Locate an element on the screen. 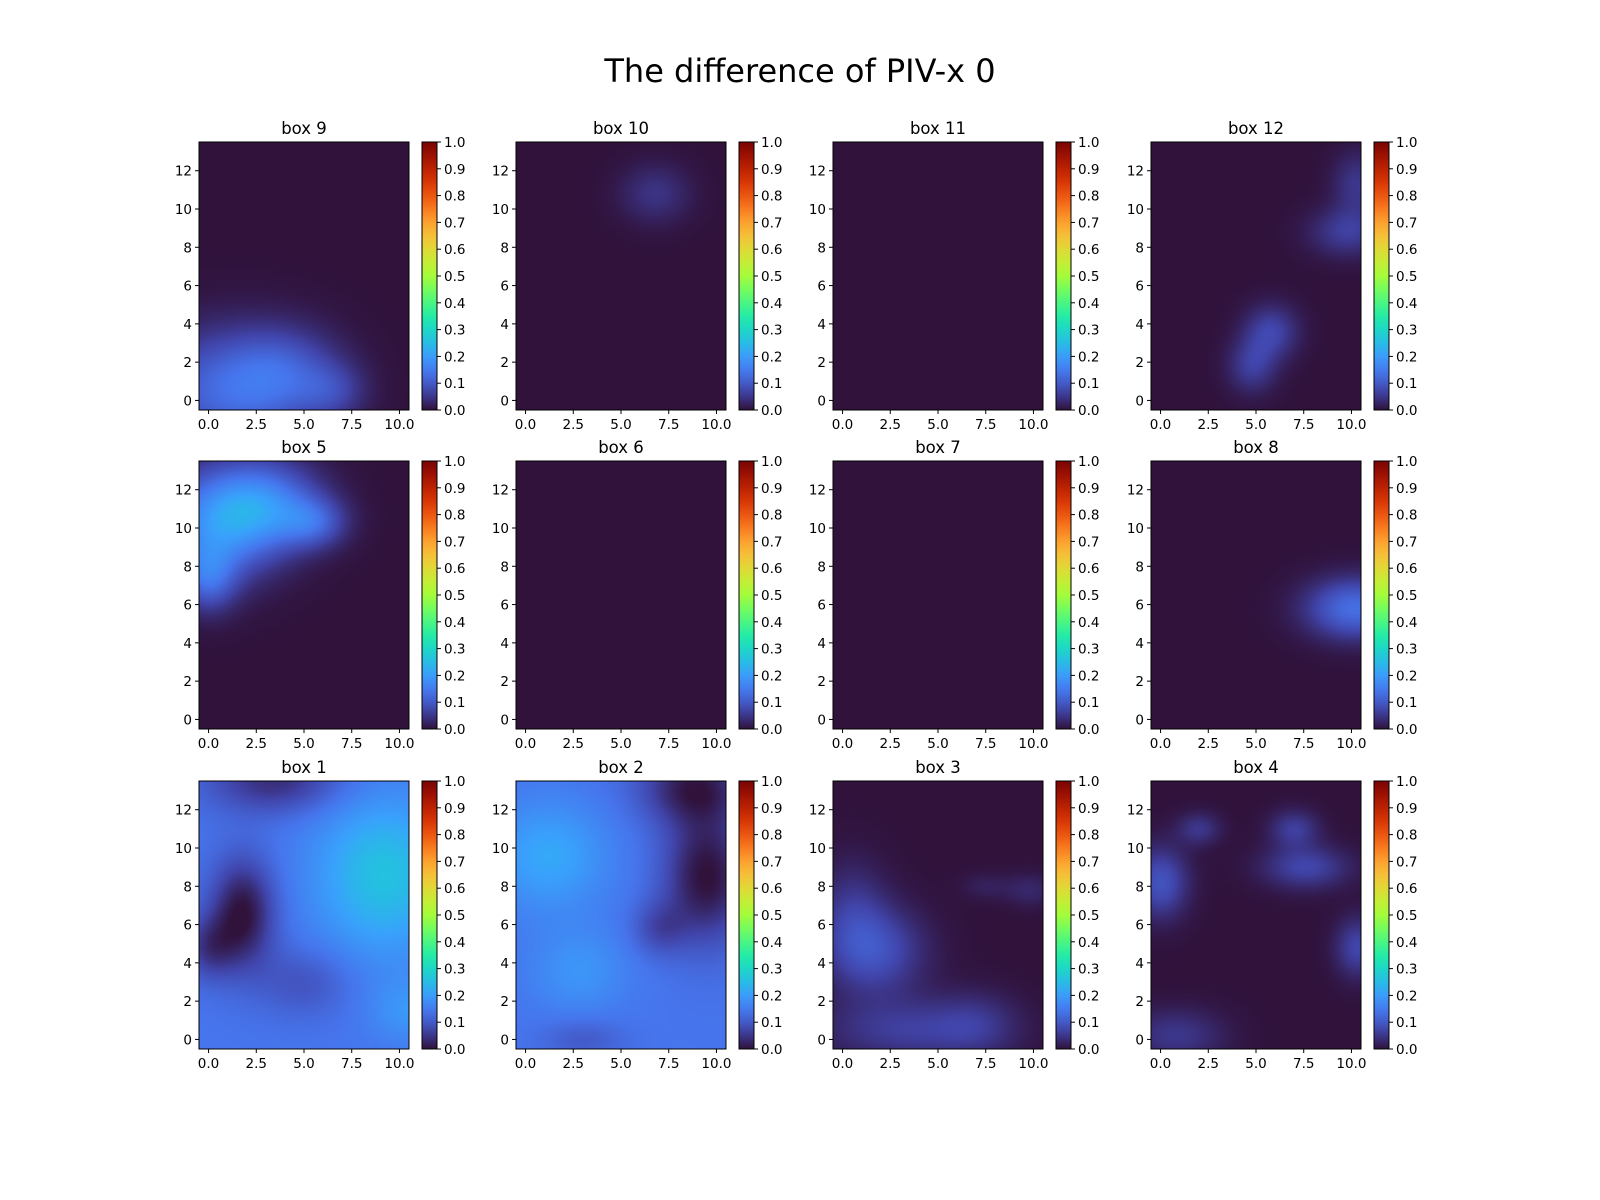  panel-title: box 8 is located at coordinates (1256, 447).